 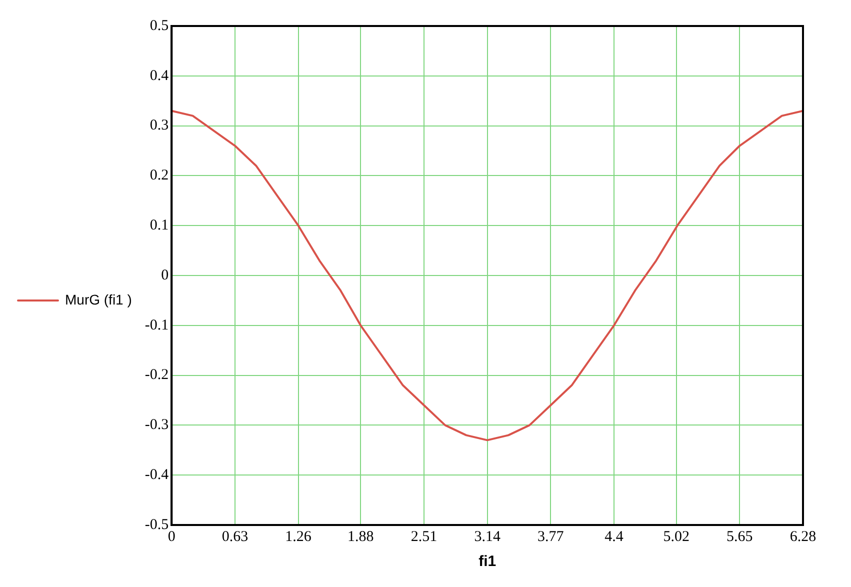 I want to click on x-axis-title: fi1, so click(x=487, y=561).